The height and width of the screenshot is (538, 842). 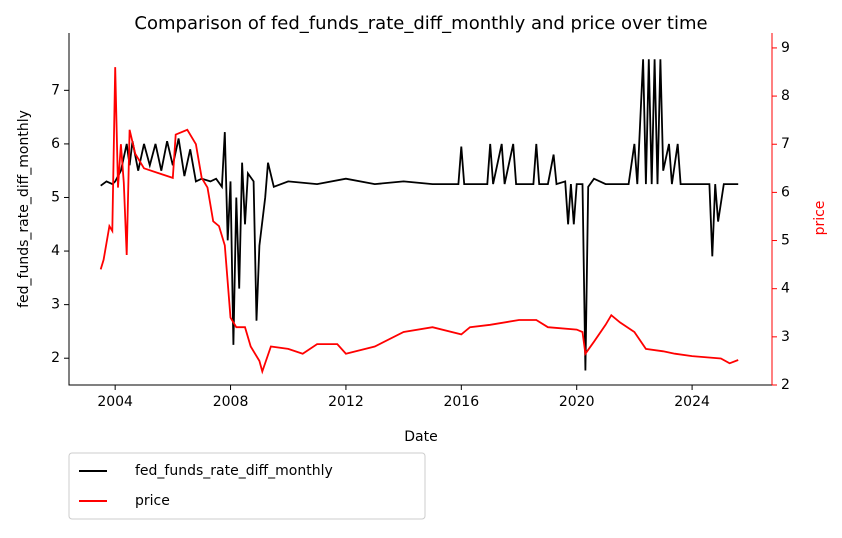 What do you see at coordinates (785, 337) in the screenshot?
I see `y2-tick-label: 3` at bounding box center [785, 337].